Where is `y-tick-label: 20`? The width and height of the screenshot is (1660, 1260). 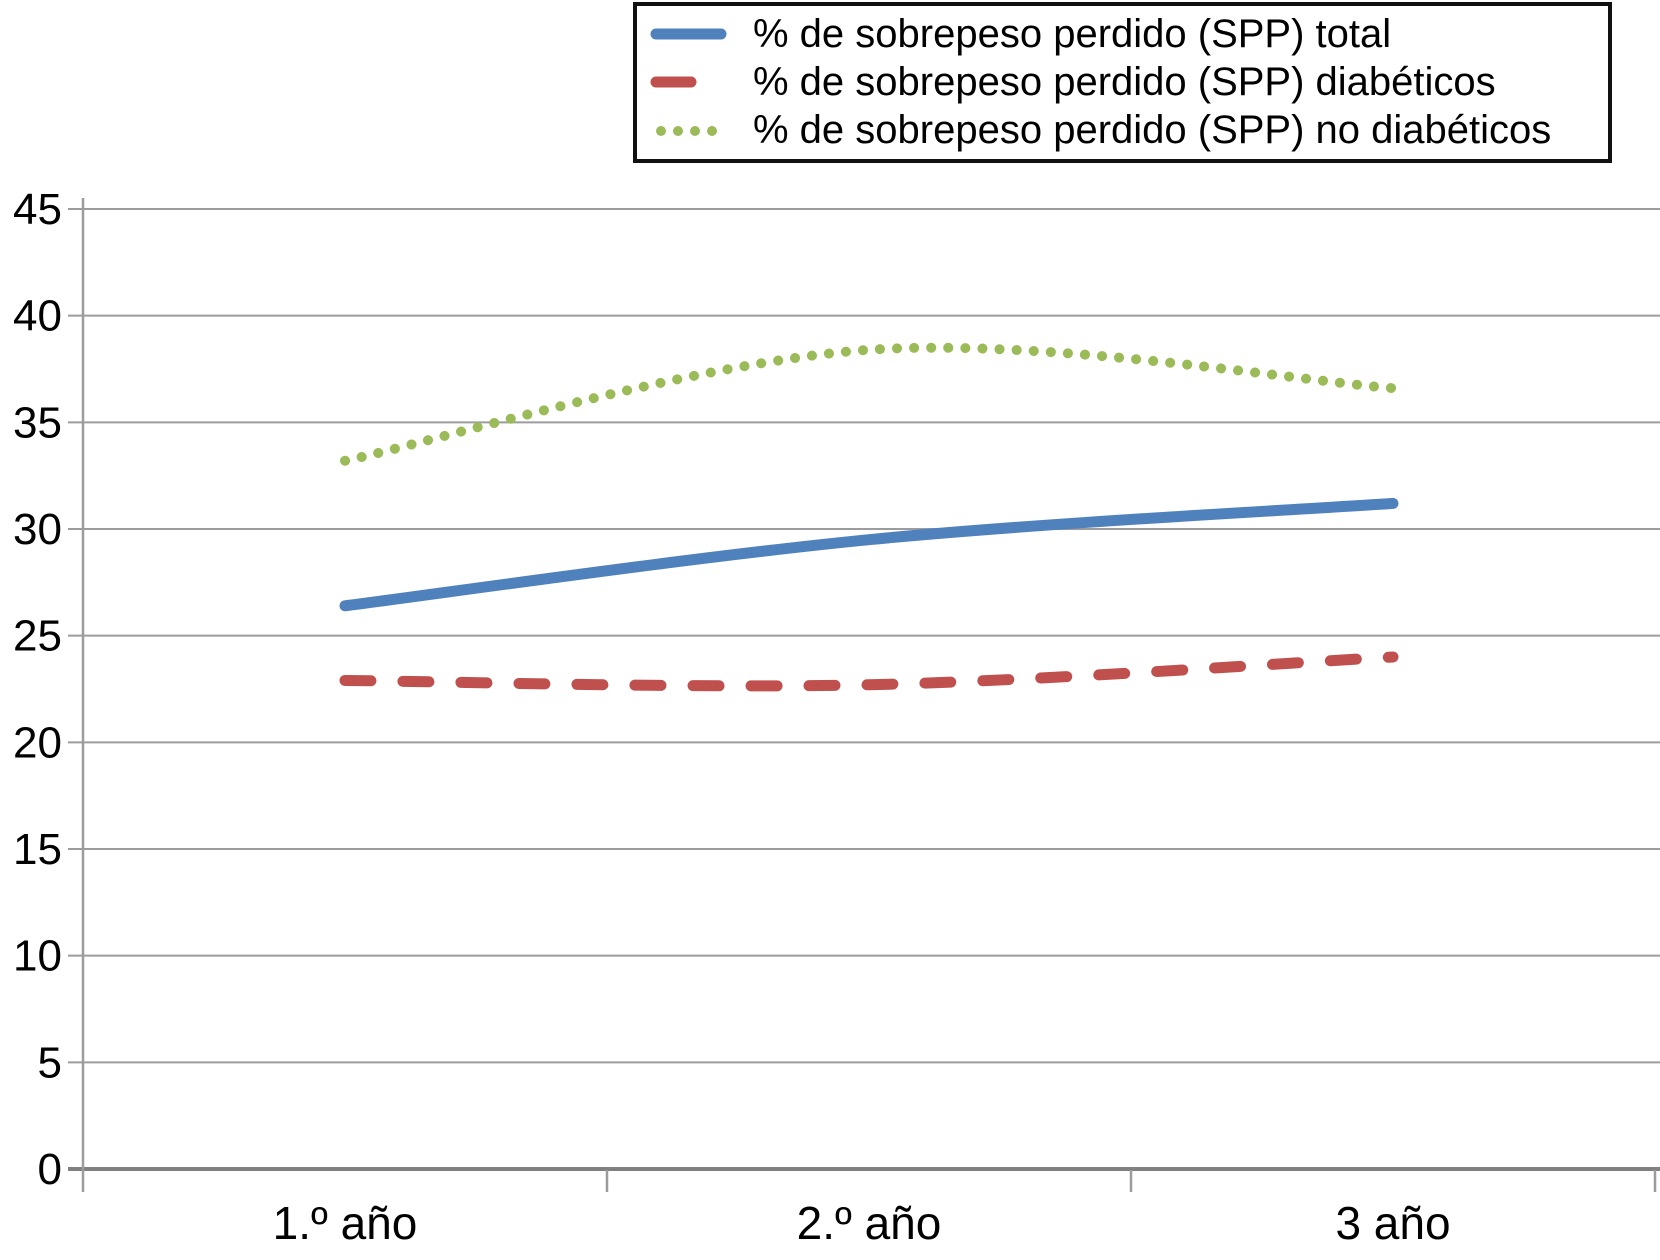
y-tick-label: 20 is located at coordinates (37, 742).